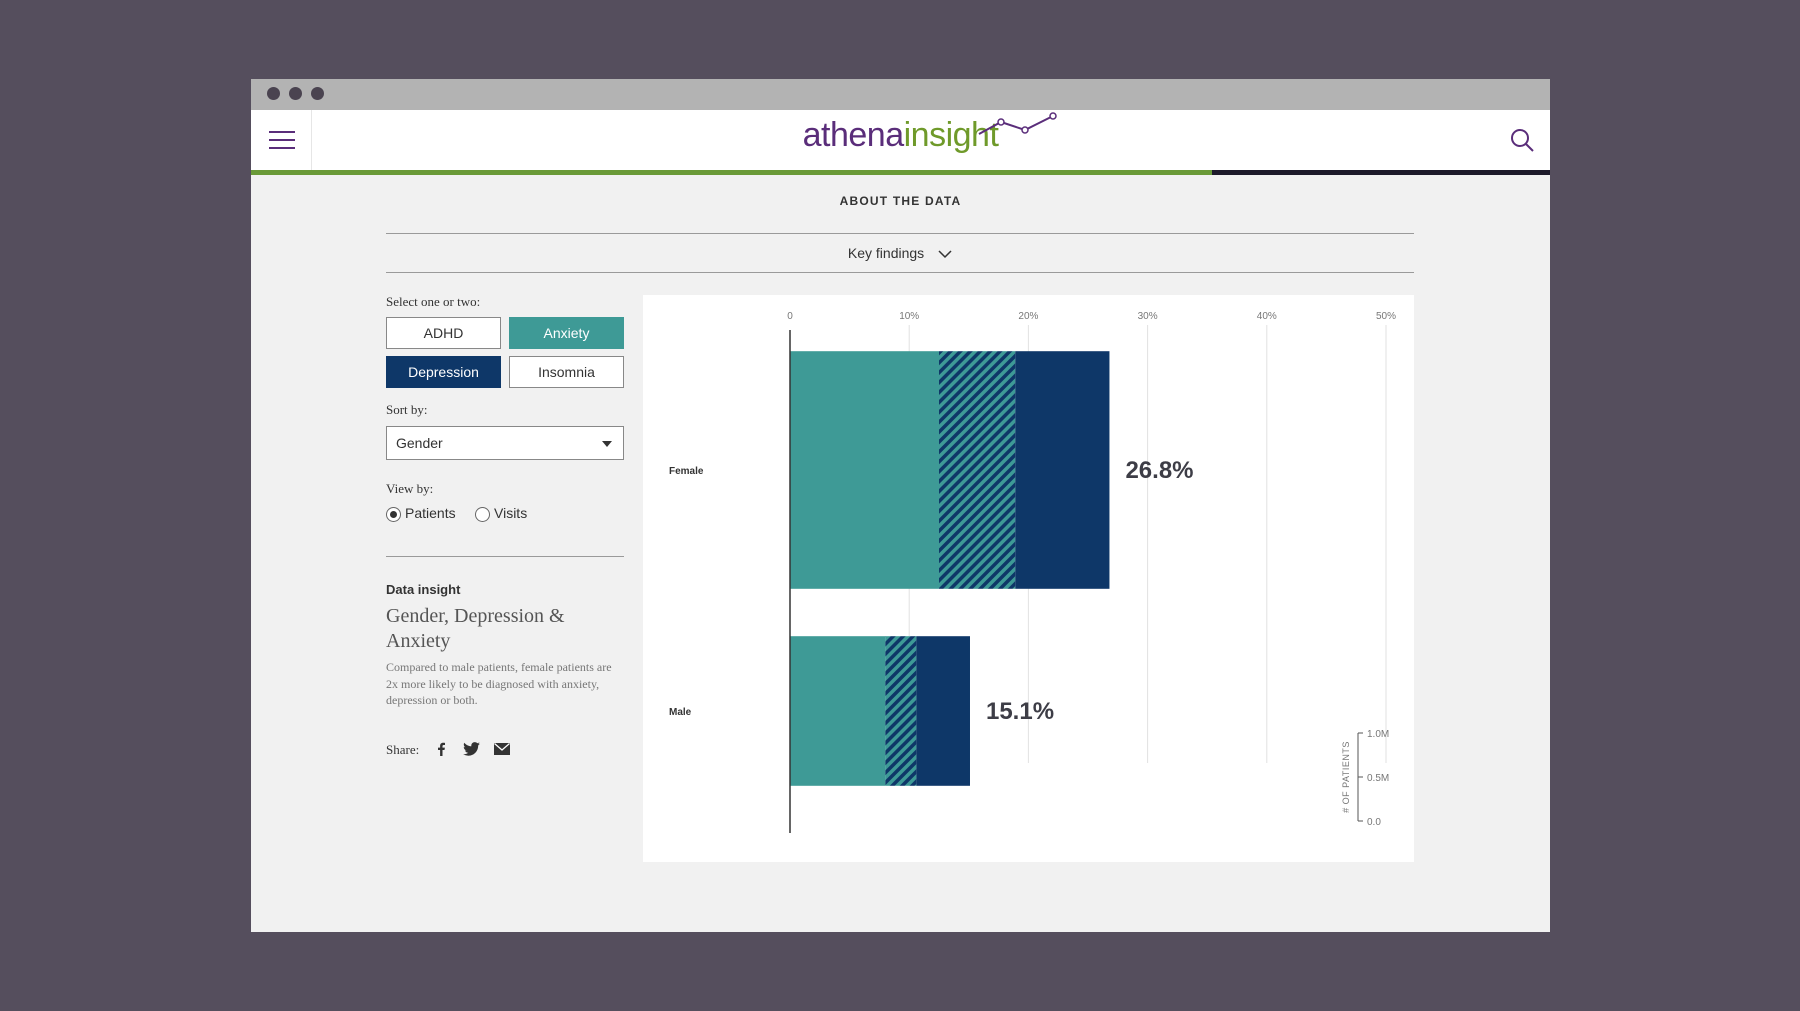 Image resolution: width=1800 pixels, height=1011 pixels. What do you see at coordinates (566, 372) in the screenshot?
I see `insomnia-button: Insomnia` at bounding box center [566, 372].